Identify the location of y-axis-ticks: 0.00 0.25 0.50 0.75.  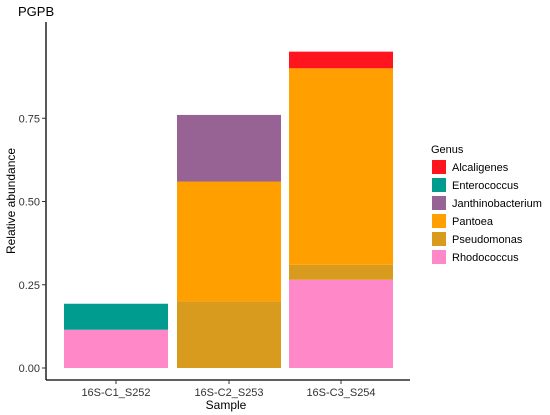
(32, 244).